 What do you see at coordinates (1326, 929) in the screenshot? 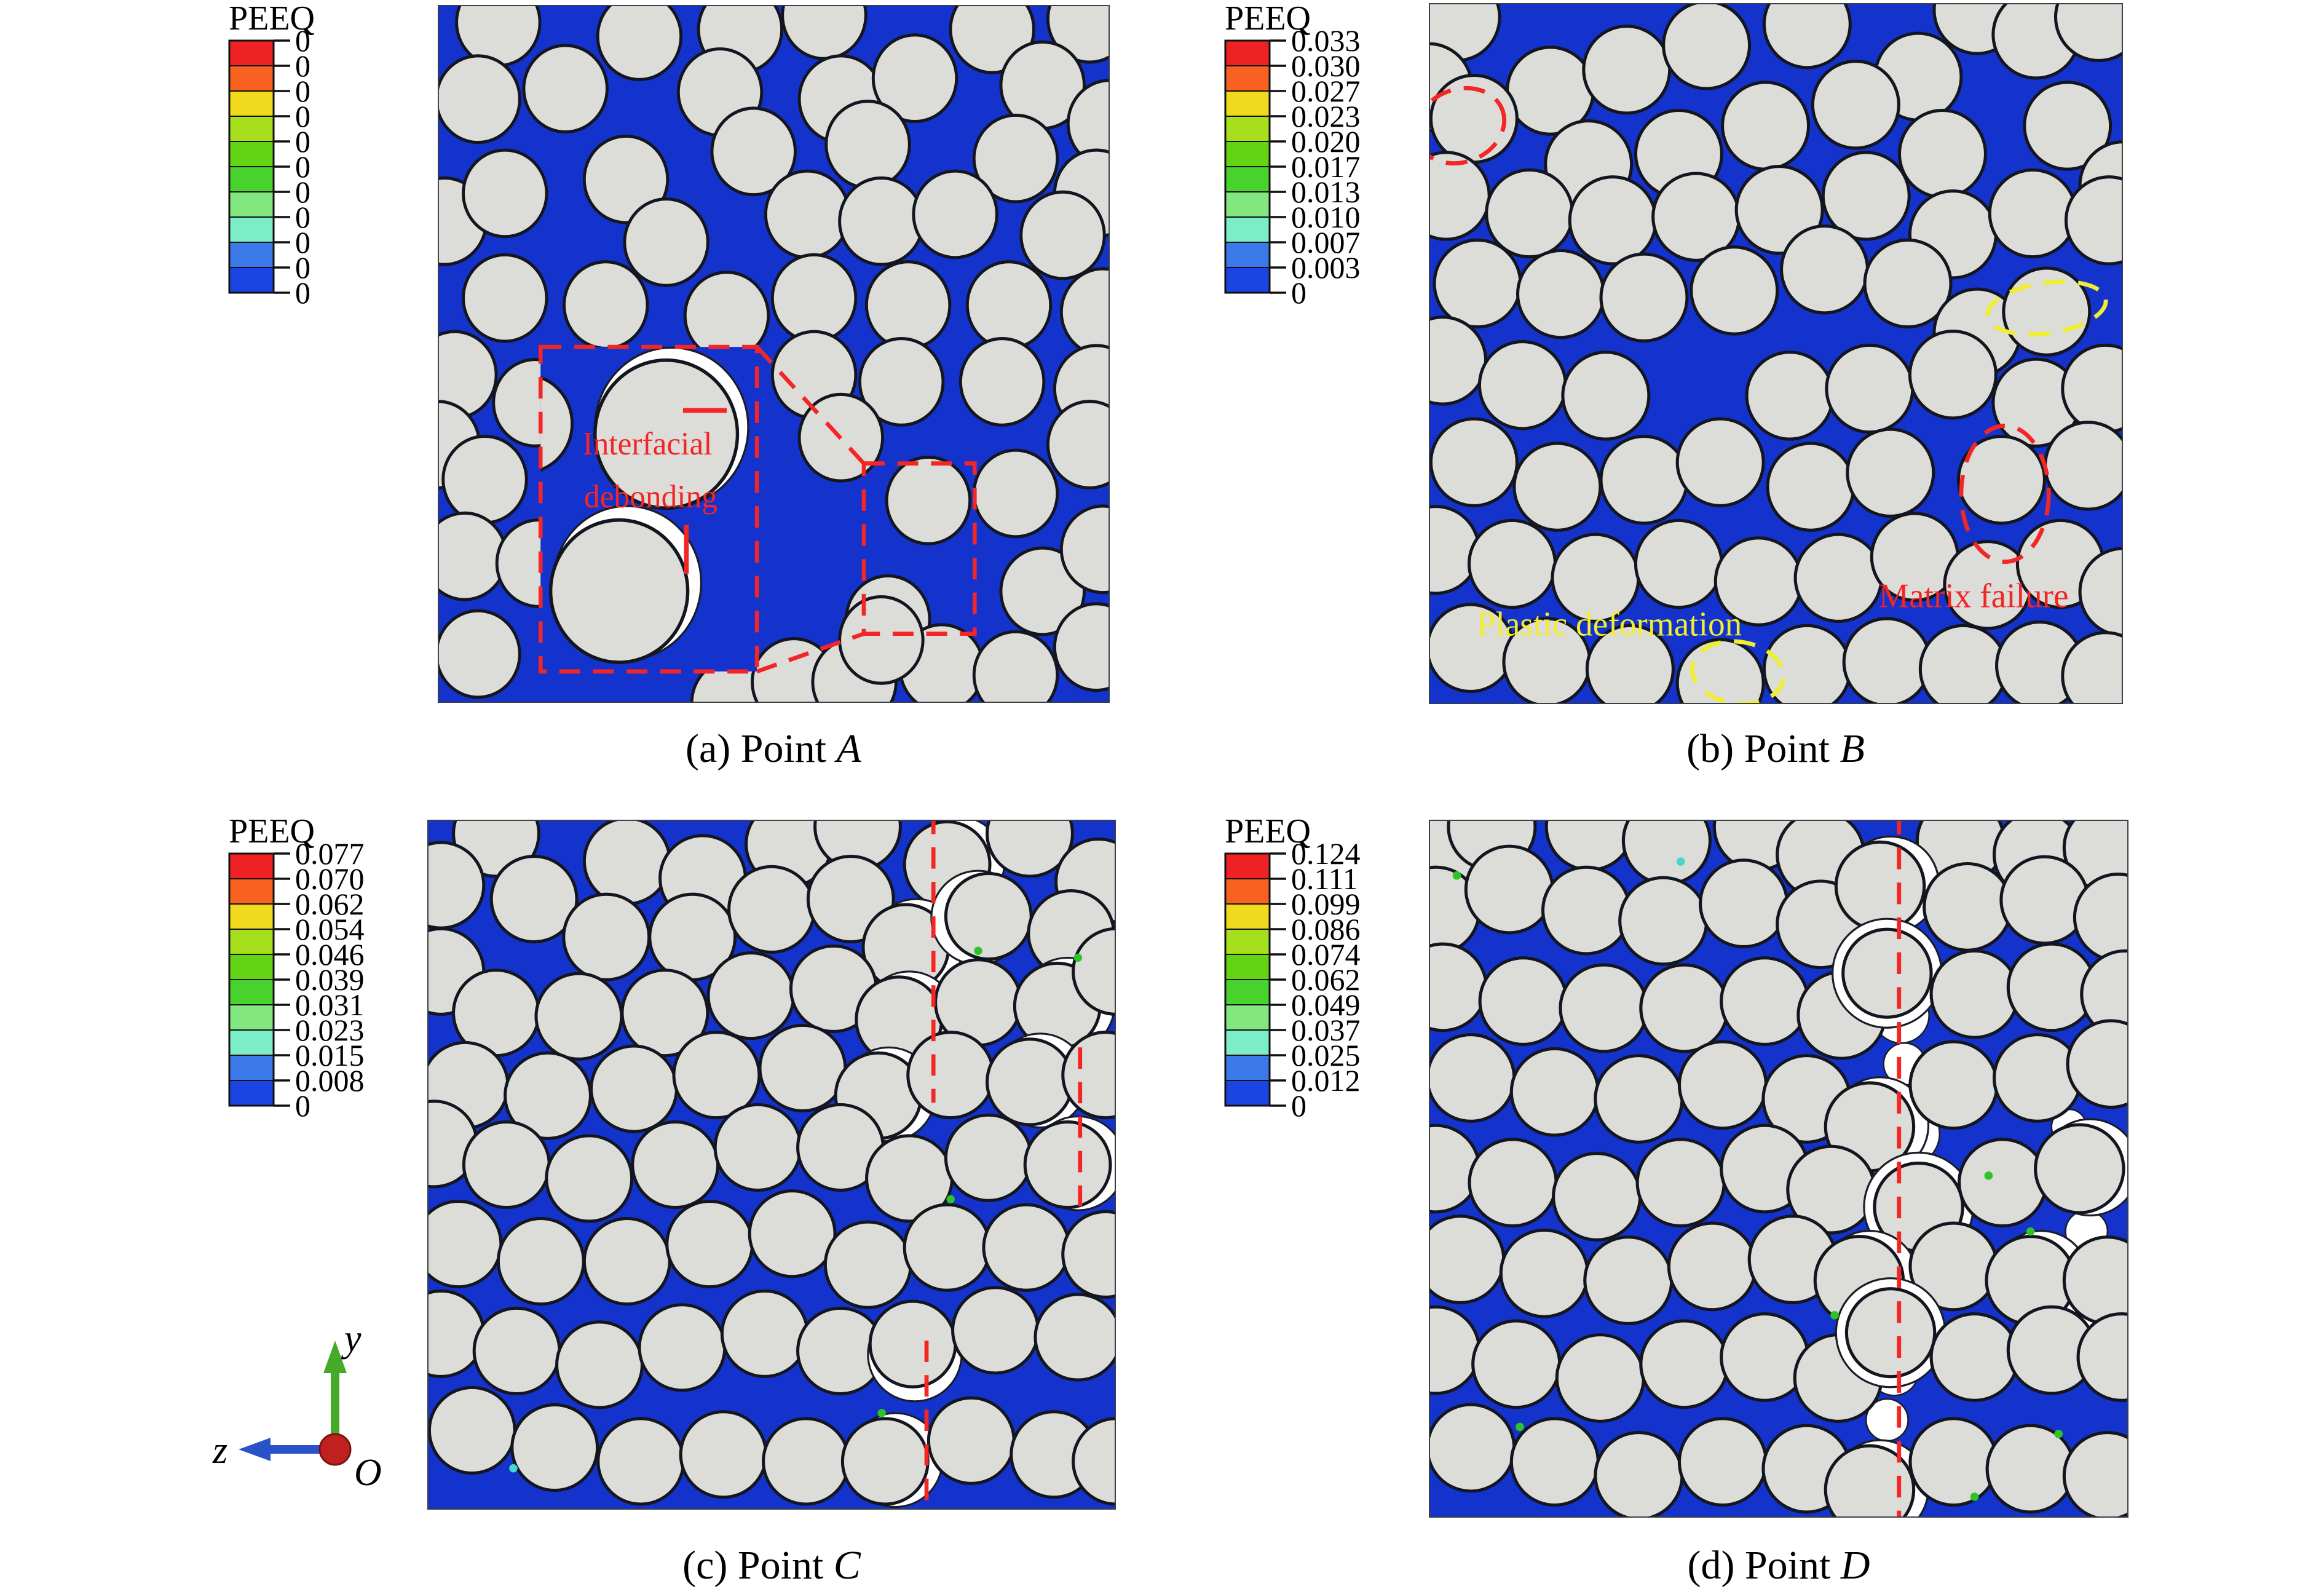
I see `colorbar-tick-label: 0.086` at bounding box center [1326, 929].